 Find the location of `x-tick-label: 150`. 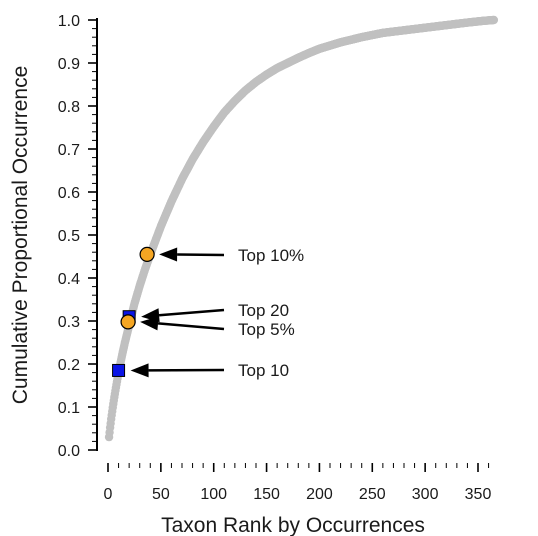

x-tick-label: 150 is located at coordinates (266, 494).